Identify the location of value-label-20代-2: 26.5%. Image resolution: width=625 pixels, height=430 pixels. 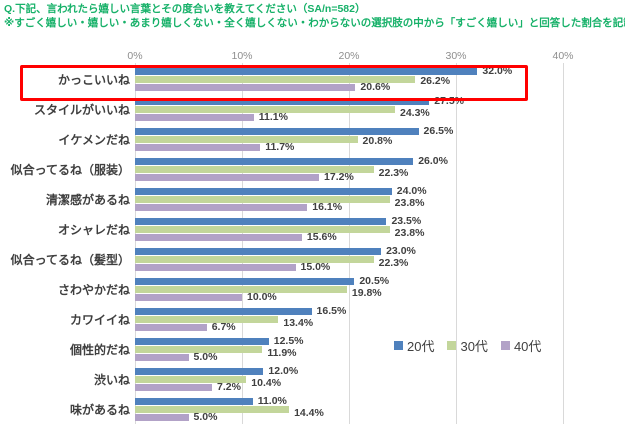
(438, 131).